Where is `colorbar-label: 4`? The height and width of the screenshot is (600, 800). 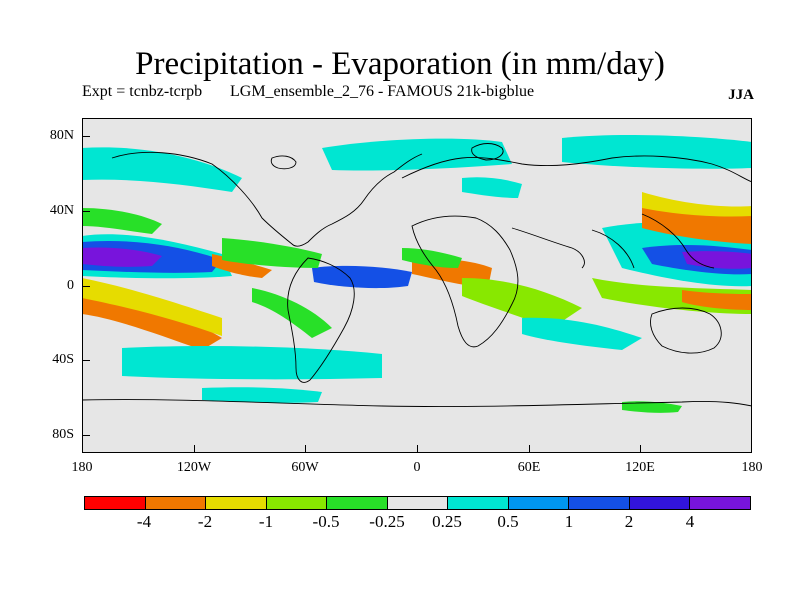 colorbar-label: 4 is located at coordinates (690, 521).